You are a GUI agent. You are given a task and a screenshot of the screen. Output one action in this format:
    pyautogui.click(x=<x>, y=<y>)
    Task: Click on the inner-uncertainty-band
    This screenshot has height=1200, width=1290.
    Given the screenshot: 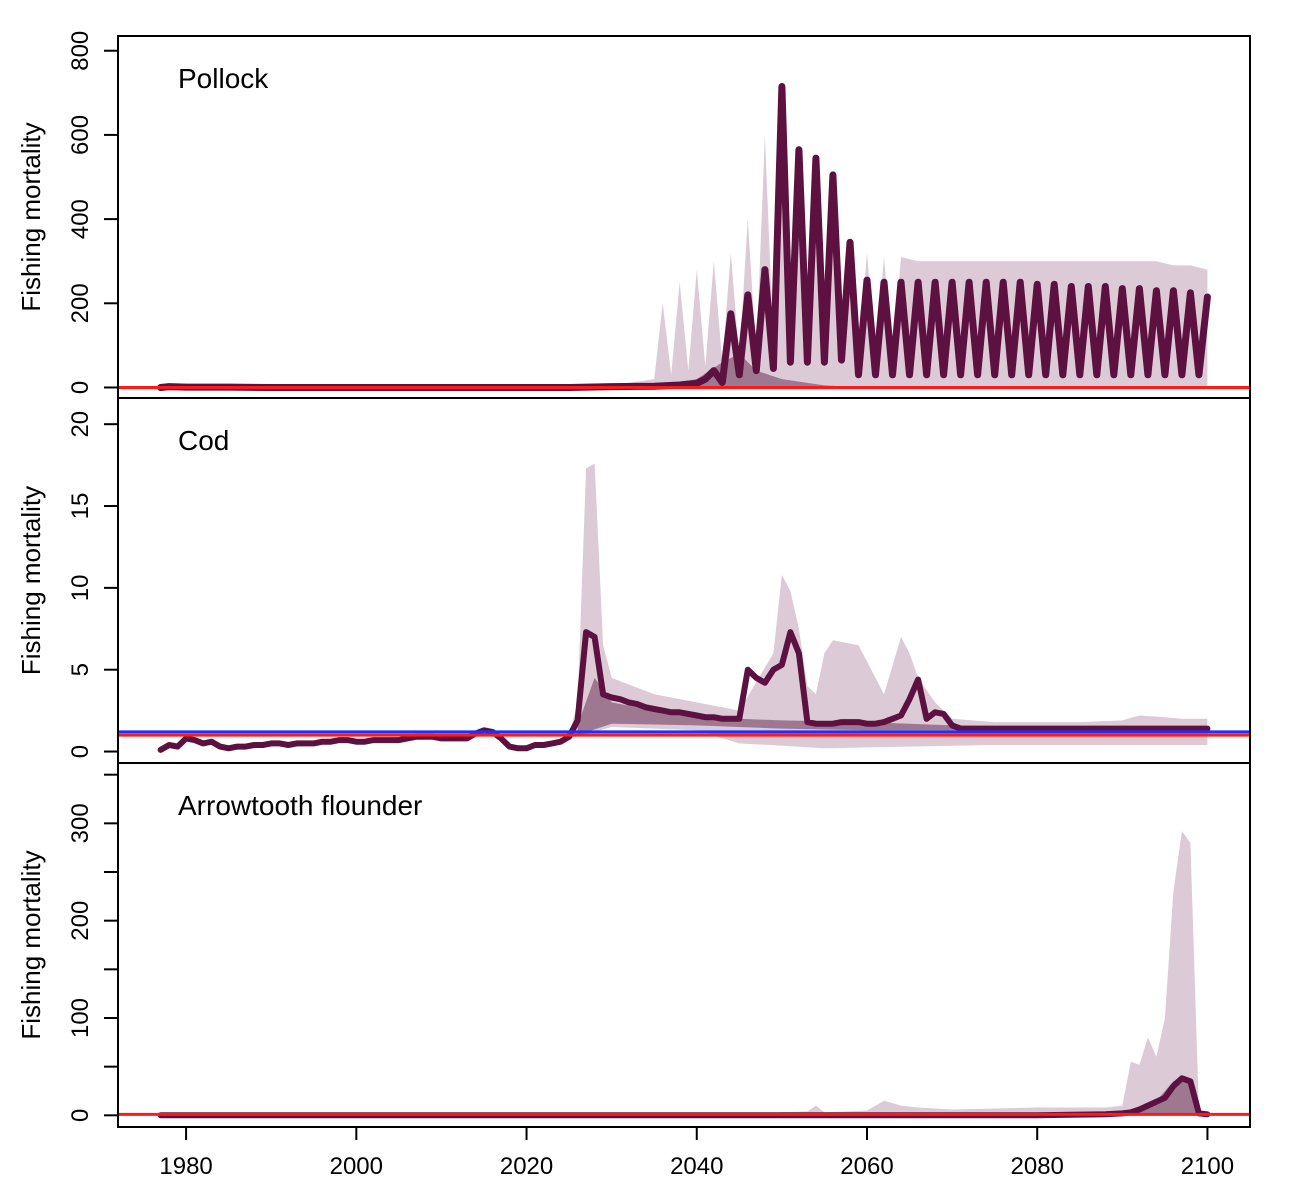 What is the action you would take?
    pyautogui.click(x=1160, y=1096)
    